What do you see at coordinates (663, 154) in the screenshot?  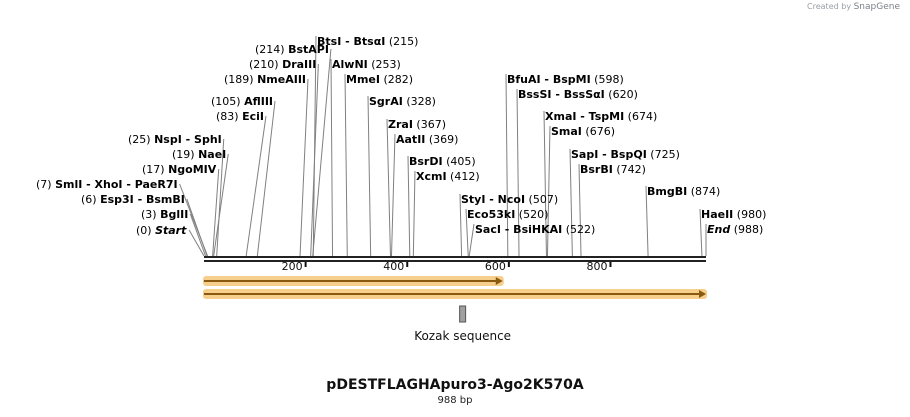 I see `site-position: (725)` at bounding box center [663, 154].